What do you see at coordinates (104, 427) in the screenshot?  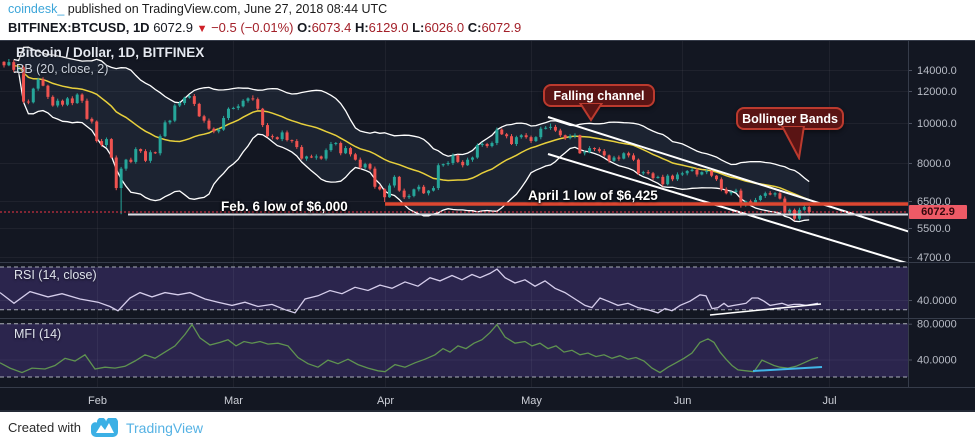 I see `tradingview-logo-icon` at bounding box center [104, 427].